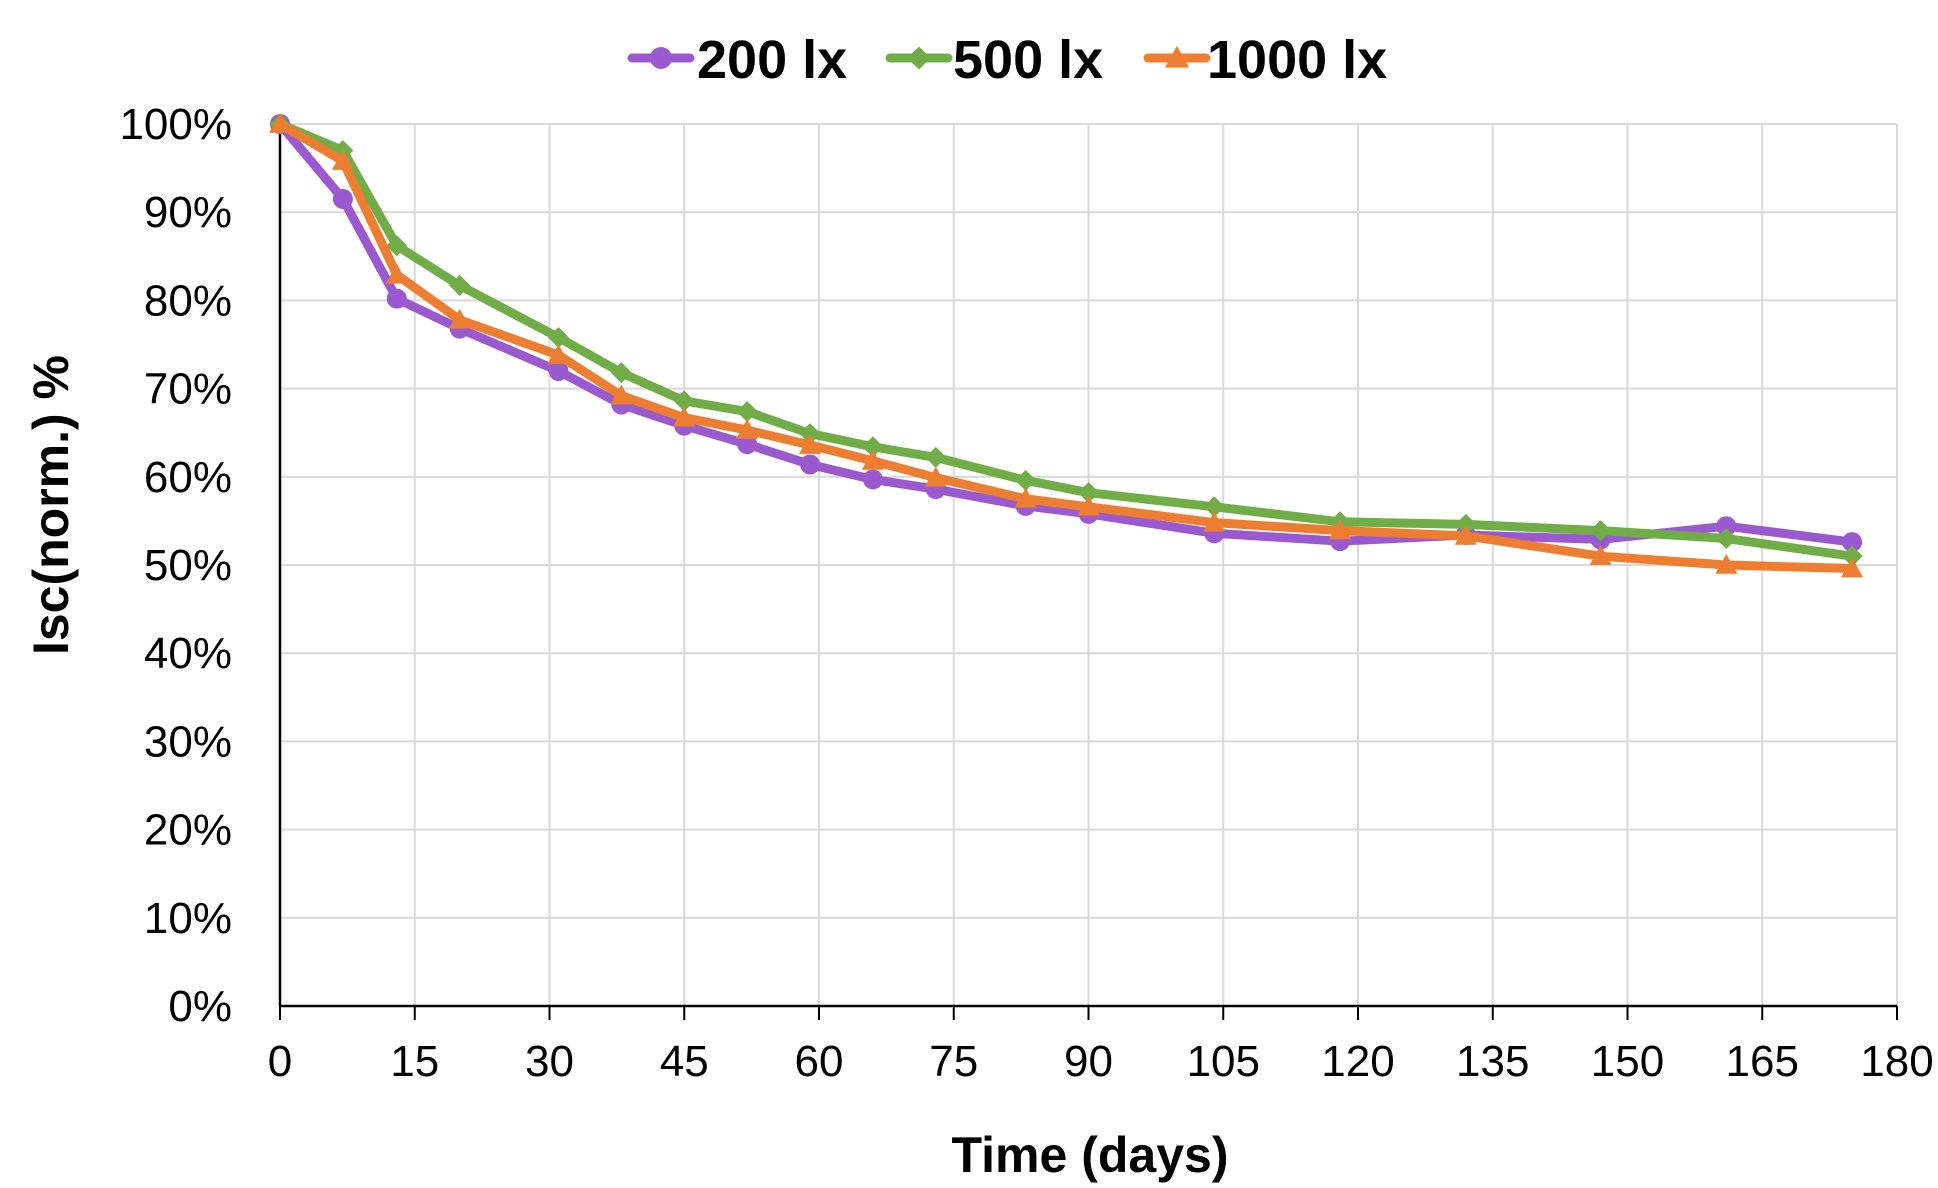  I want to click on legend-item-200-lx: 200 lx, so click(737, 60).